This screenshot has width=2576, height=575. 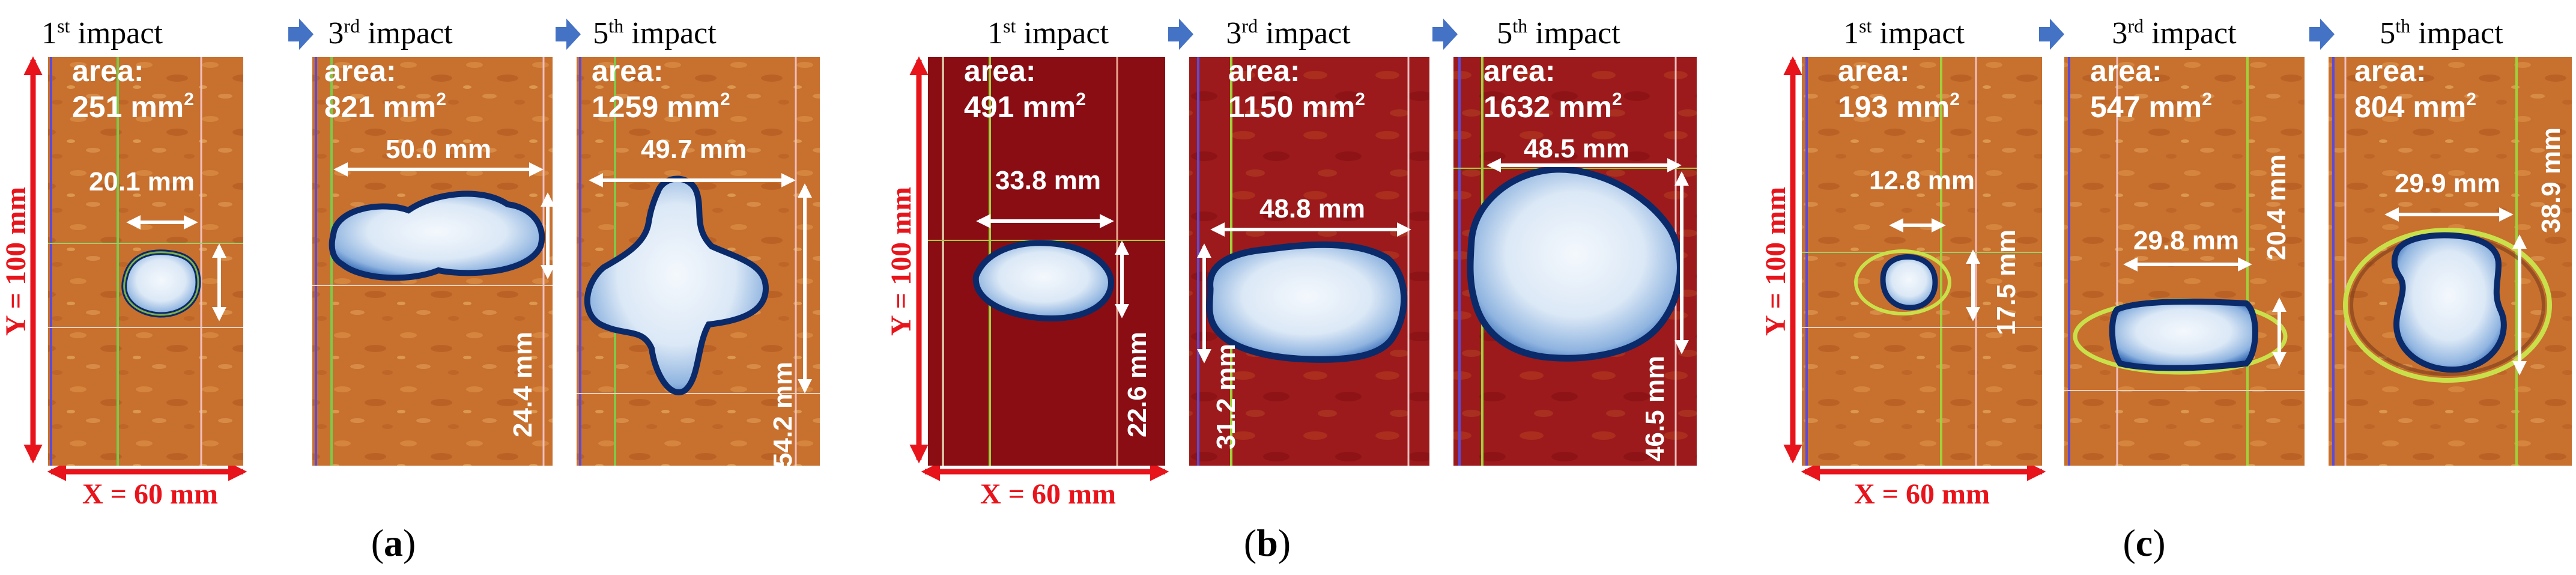 I want to click on height-label: 24.4 mm, so click(x=523, y=384).